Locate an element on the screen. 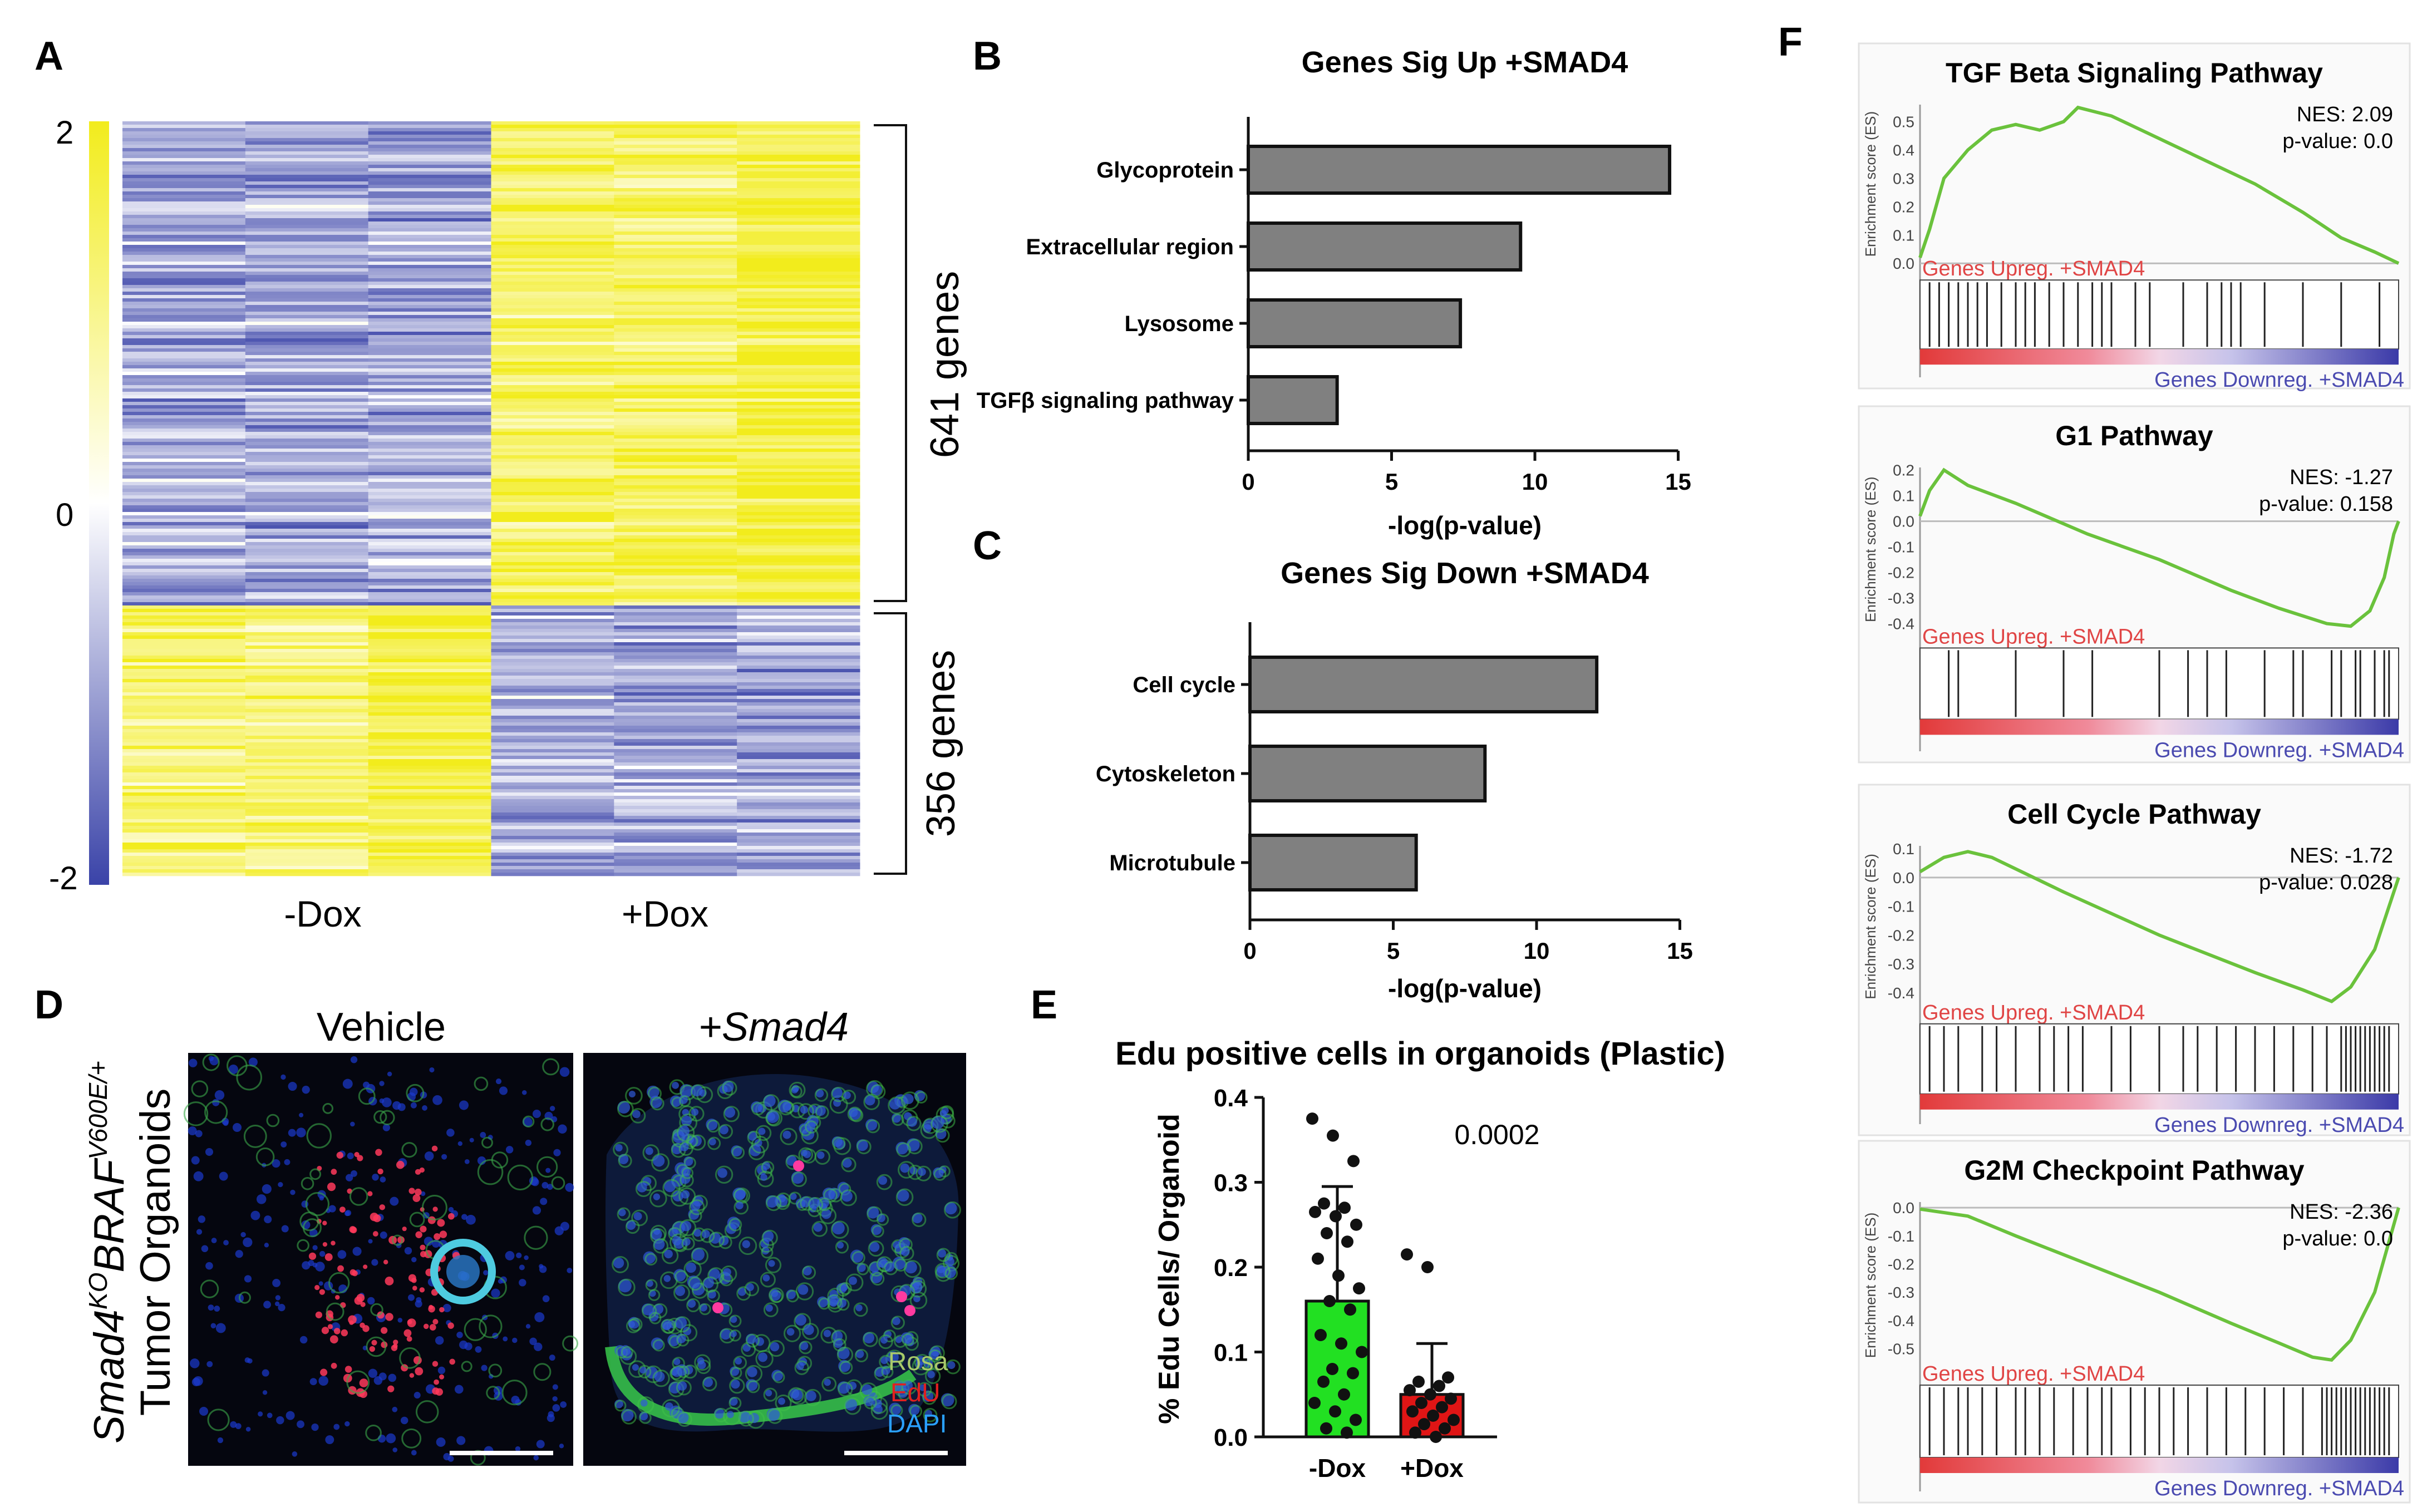 This screenshot has height=1512, width=2427. chart-c-title: Genes Sig Down +SMAD4 is located at coordinates (1465, 573).